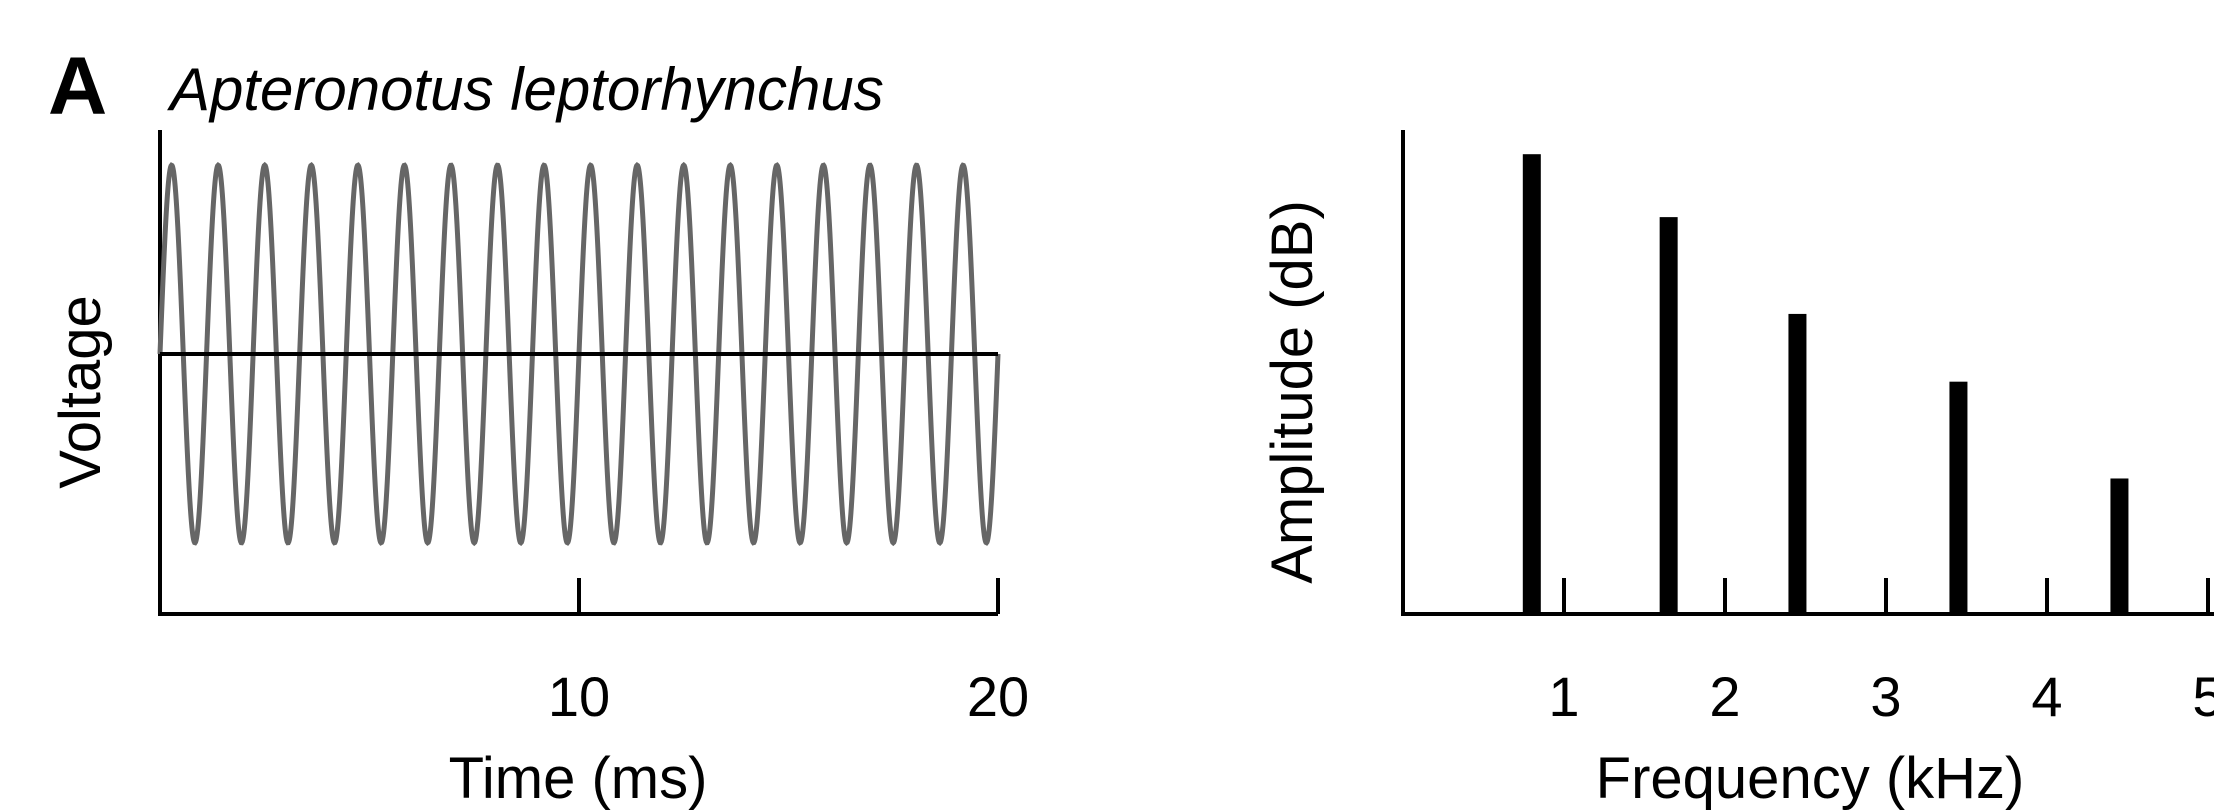 Image resolution: width=2214 pixels, height=812 pixels. I want to click on waveform-y-axis-label: Voltage, so click(80, 392).